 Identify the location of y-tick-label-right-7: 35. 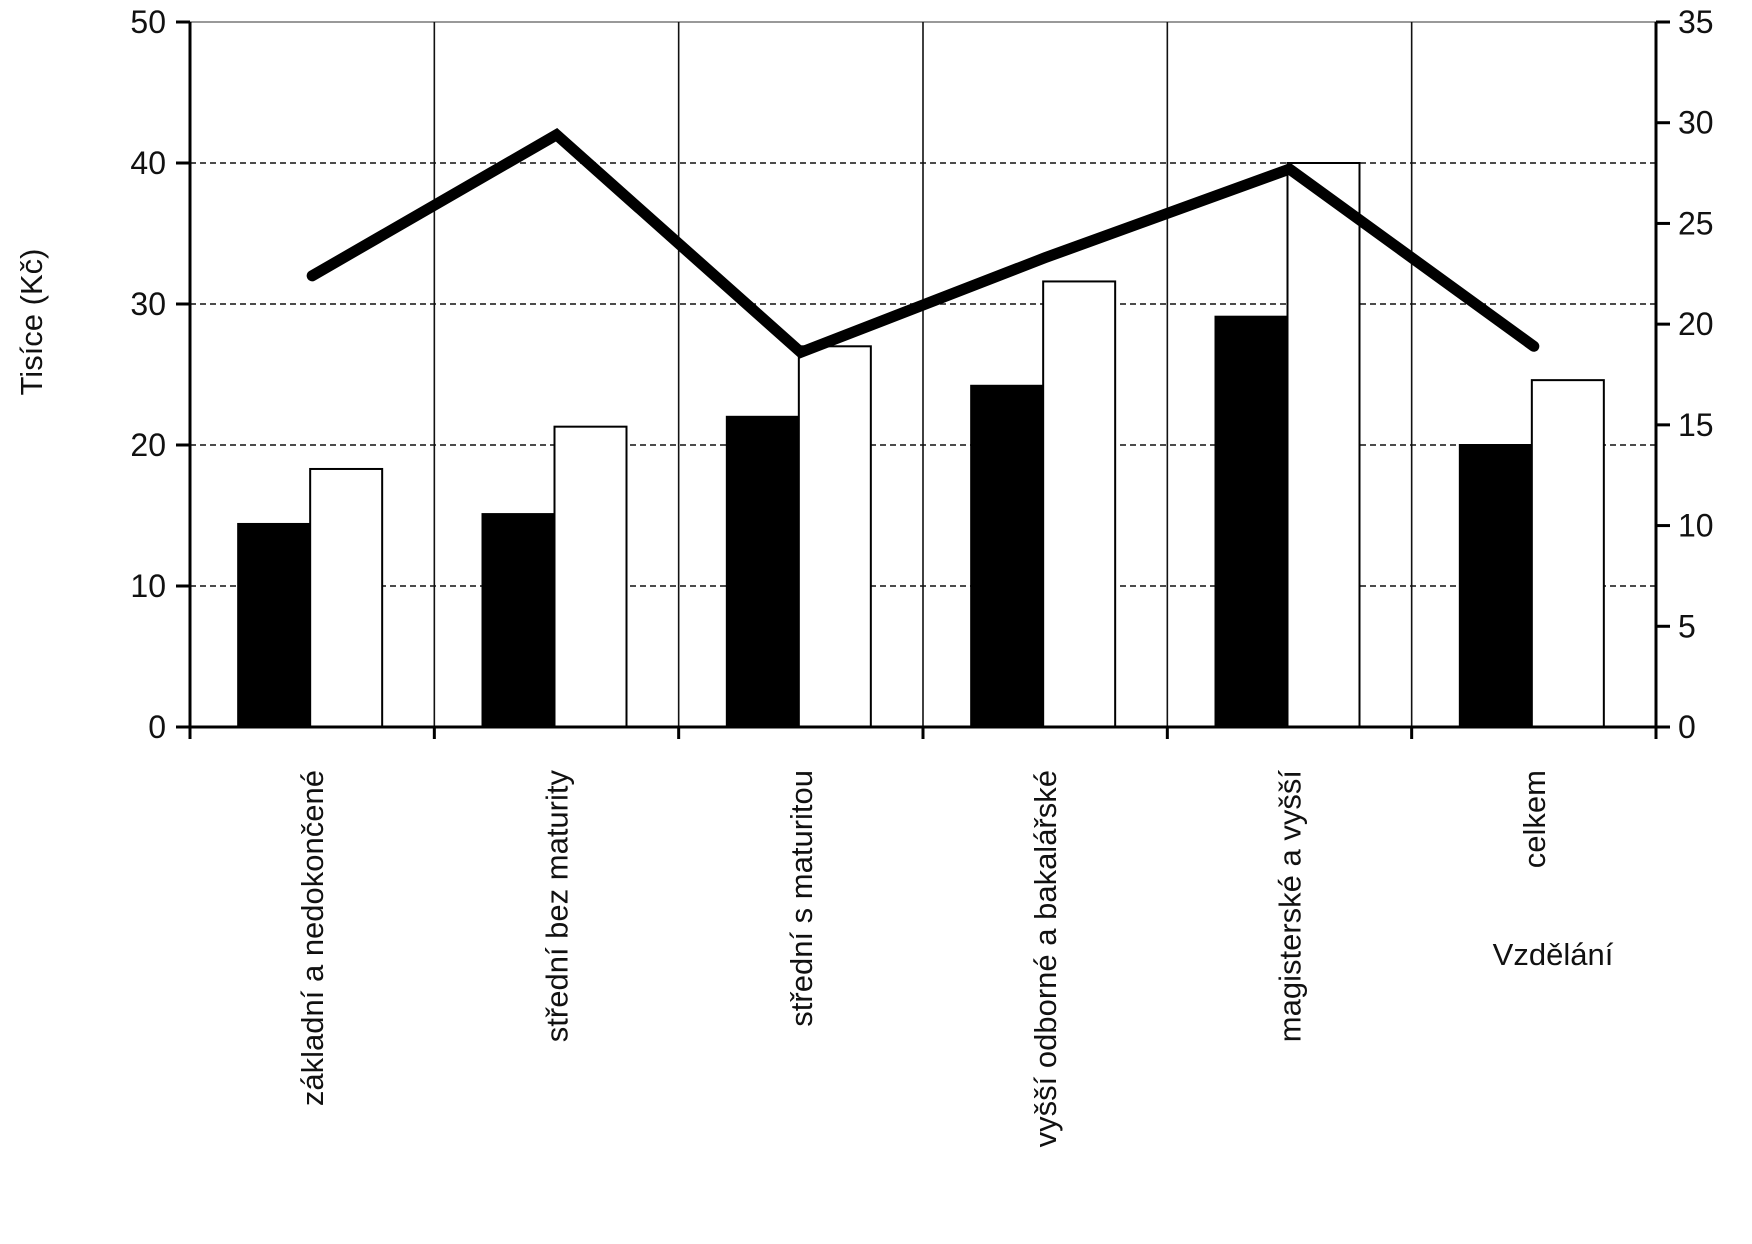
(1696, 22).